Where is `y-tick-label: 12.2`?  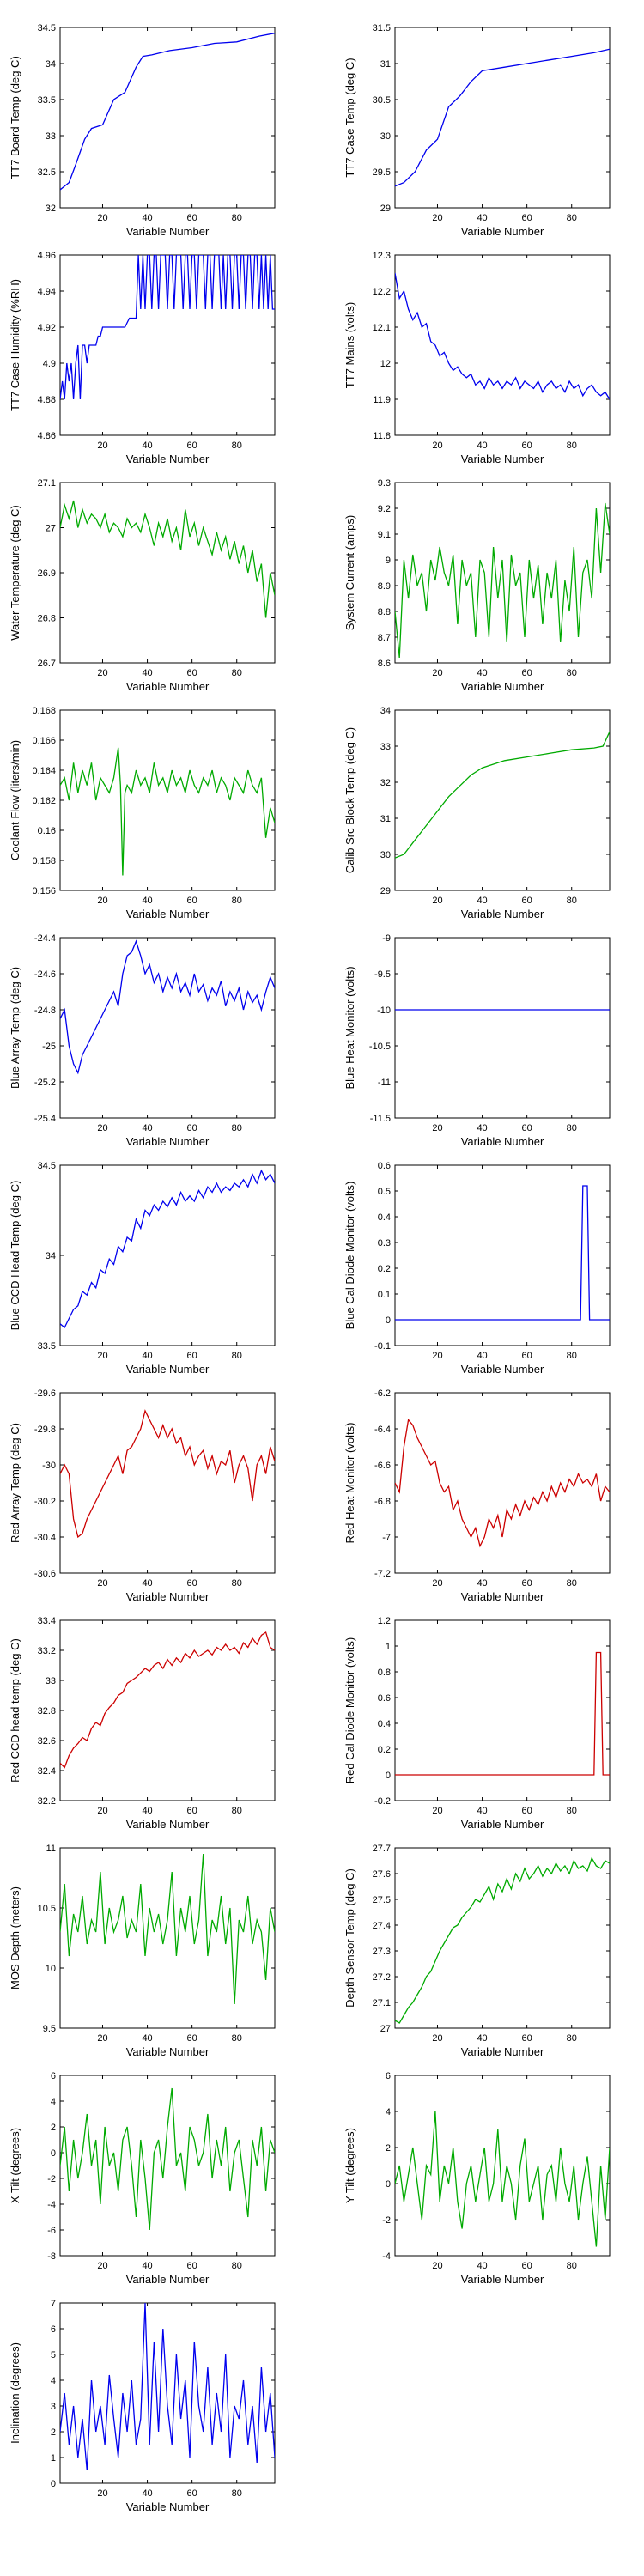
y-tick-label: 12.2 is located at coordinates (382, 292).